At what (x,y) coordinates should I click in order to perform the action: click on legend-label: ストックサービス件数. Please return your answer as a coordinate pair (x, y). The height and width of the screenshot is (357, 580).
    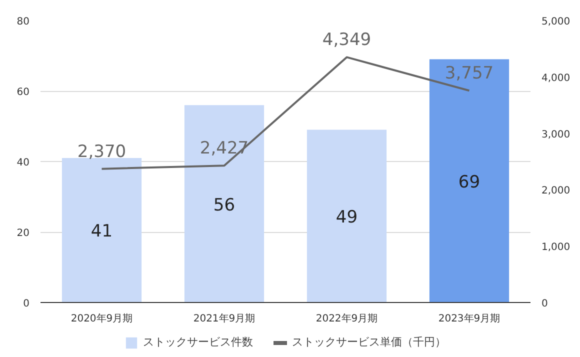
    Looking at the image, I should click on (198, 342).